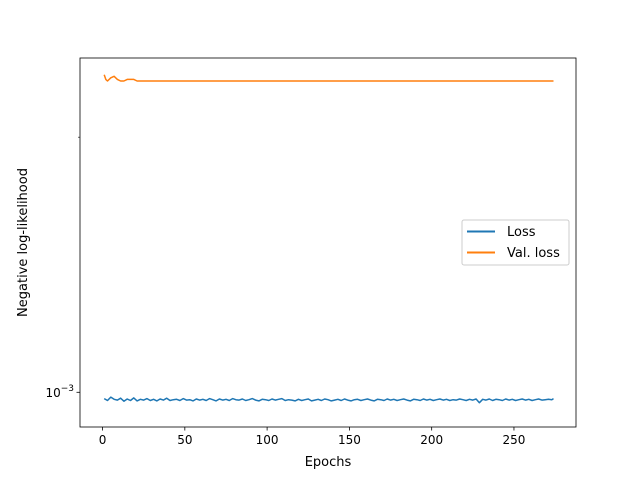 The height and width of the screenshot is (480, 640). What do you see at coordinates (23, 242) in the screenshot?
I see `y-axis-label: Negative log-likelihood` at bounding box center [23, 242].